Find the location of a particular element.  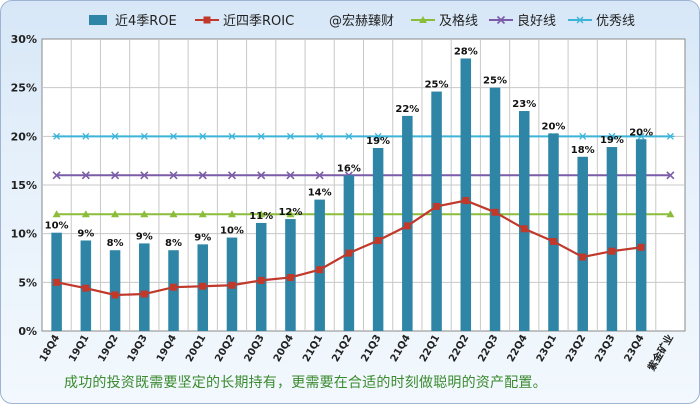

y-tick-label: 15% is located at coordinates (24, 185).